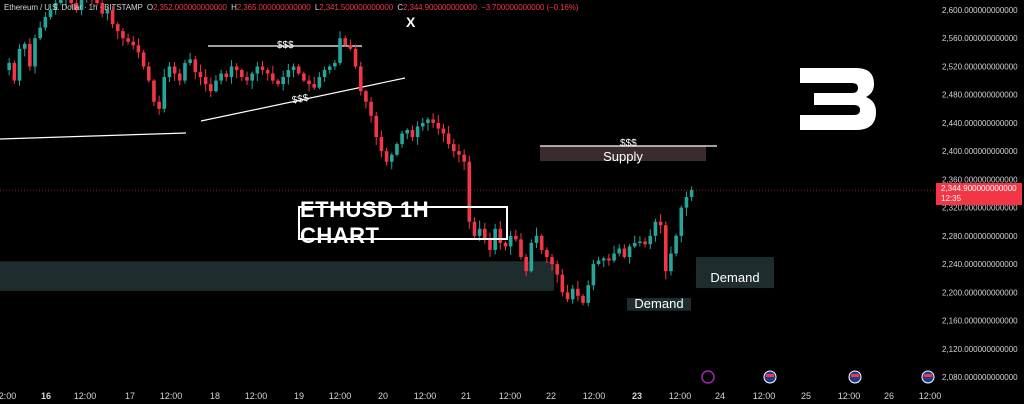 Image resolution: width=1024 pixels, height=404 pixels. Describe the element at coordinates (149, 7) in the screenshot. I see `open-label: O` at that location.